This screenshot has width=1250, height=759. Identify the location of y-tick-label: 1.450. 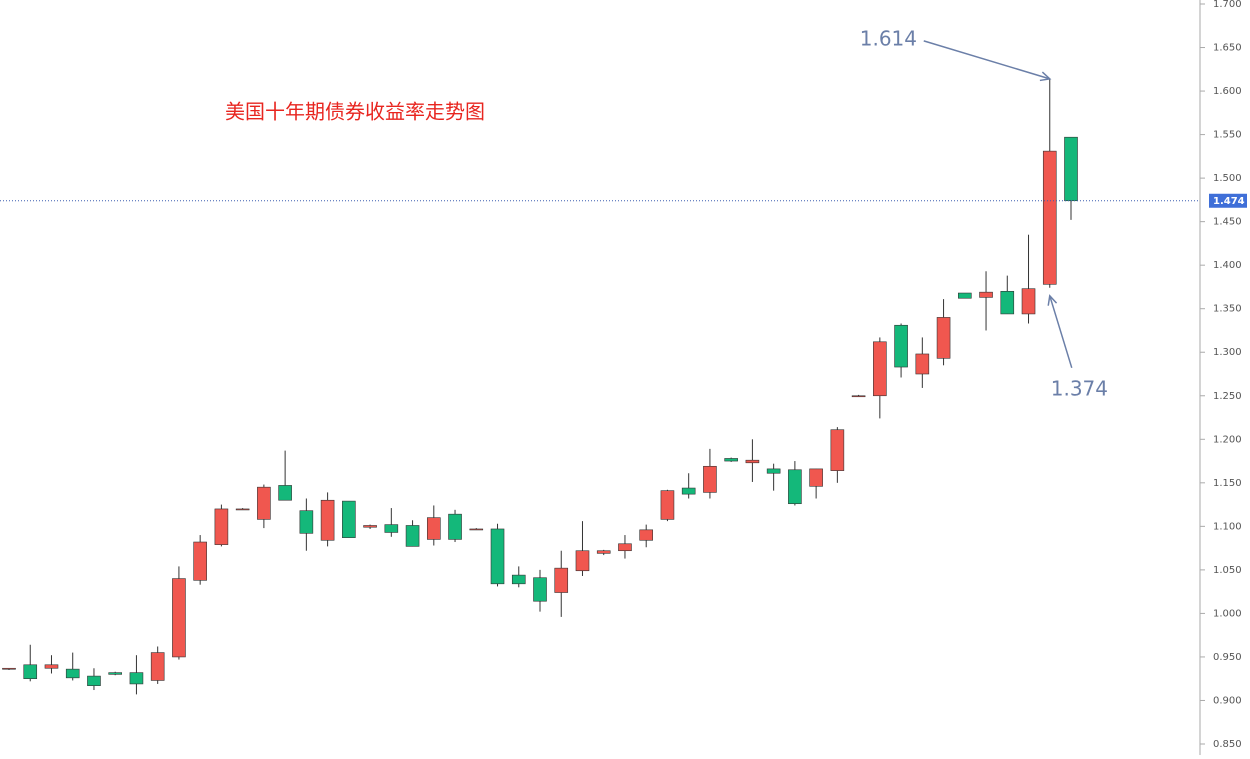
(1227, 222).